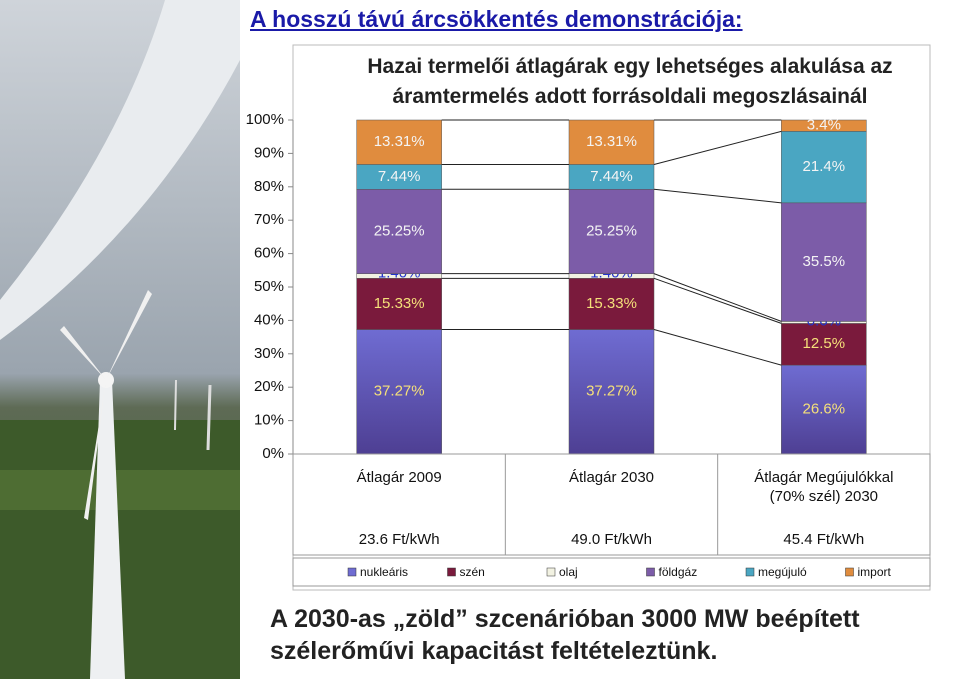  What do you see at coordinates (824, 539) in the screenshot?
I see `price-label: 45.4 Ft/kWh` at bounding box center [824, 539].